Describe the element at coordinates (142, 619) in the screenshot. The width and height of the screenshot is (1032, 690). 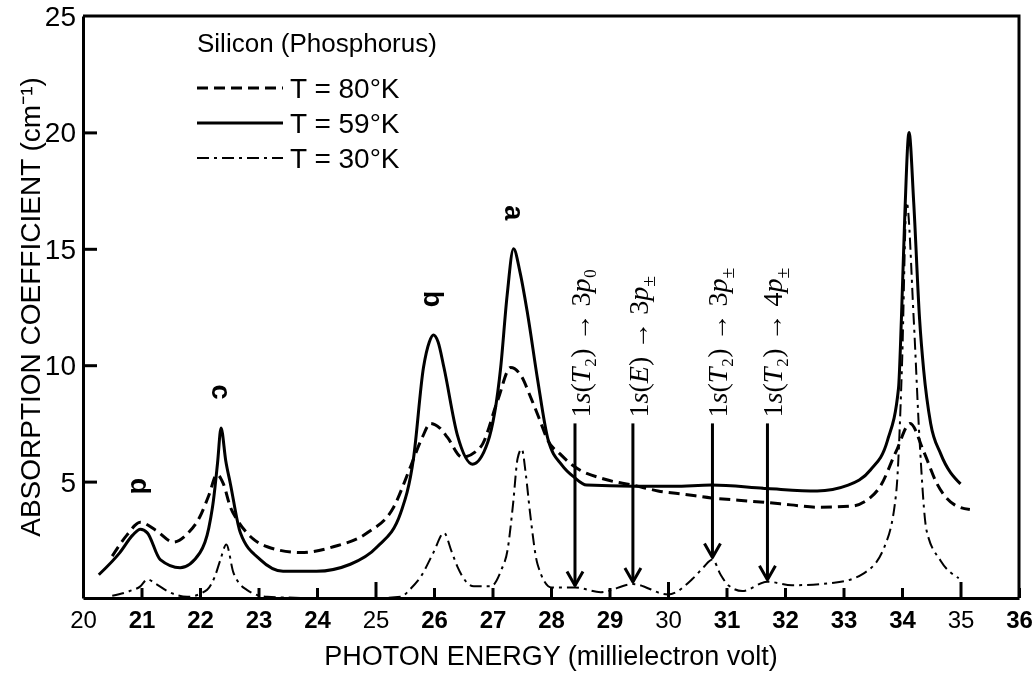
I see `x-tick-label: 21` at that location.